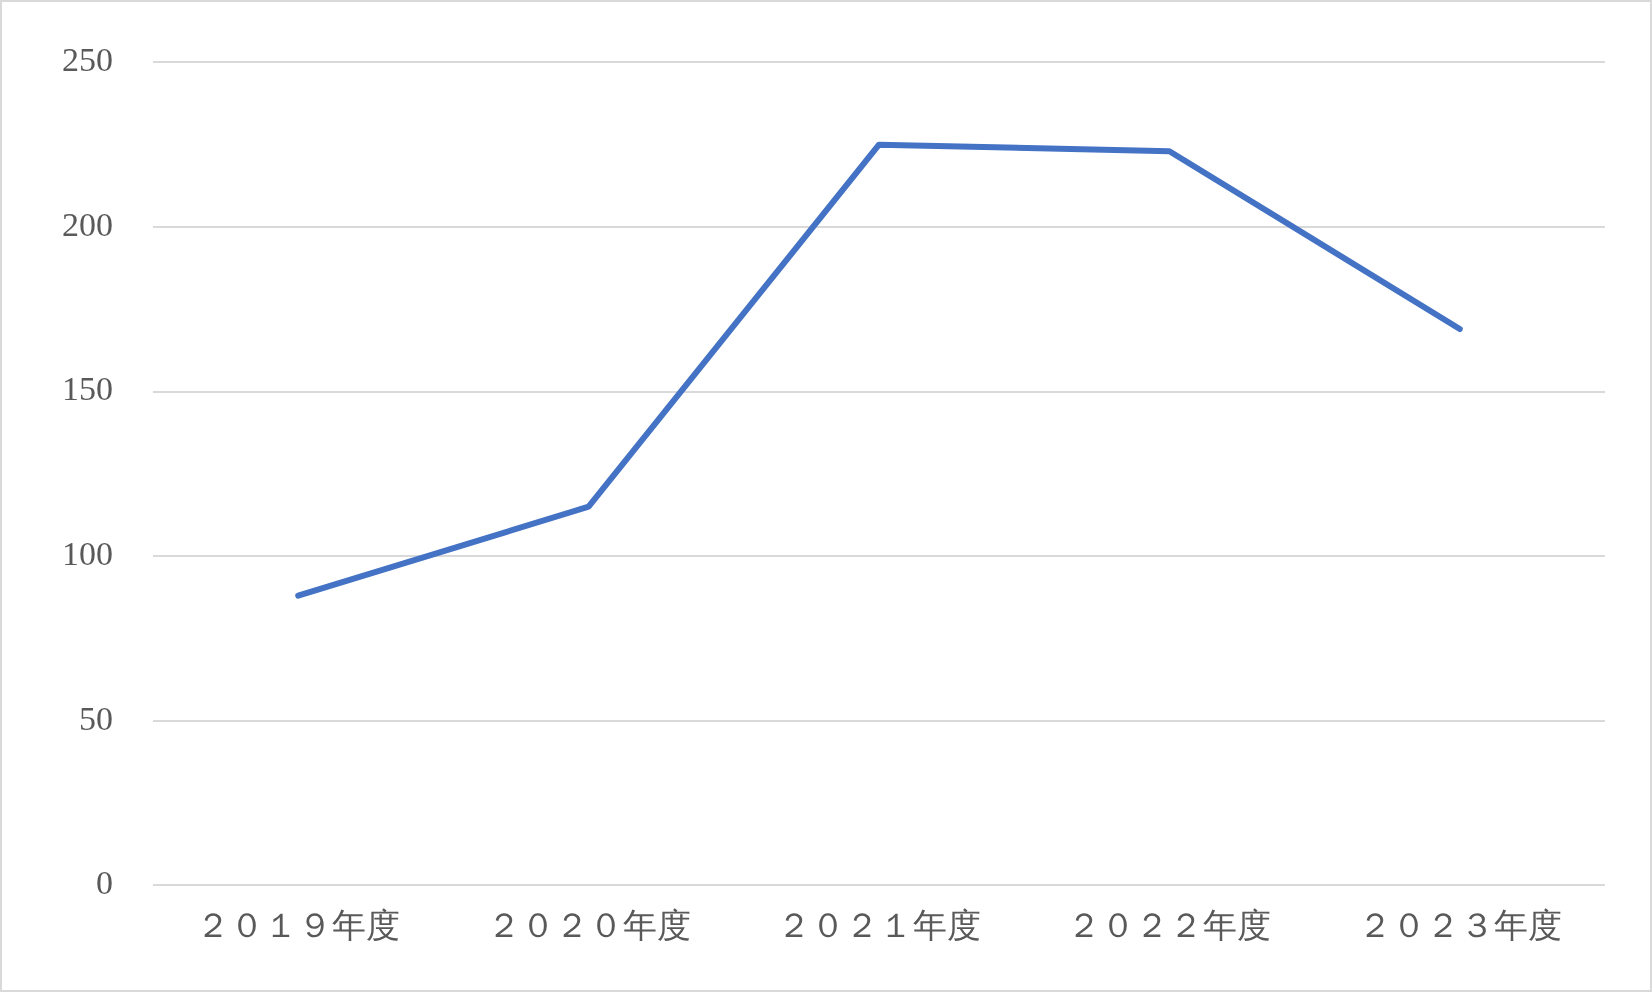 This screenshot has height=992, width=1652. I want to click on x-tick-label: ２０２０年度, so click(588, 925).